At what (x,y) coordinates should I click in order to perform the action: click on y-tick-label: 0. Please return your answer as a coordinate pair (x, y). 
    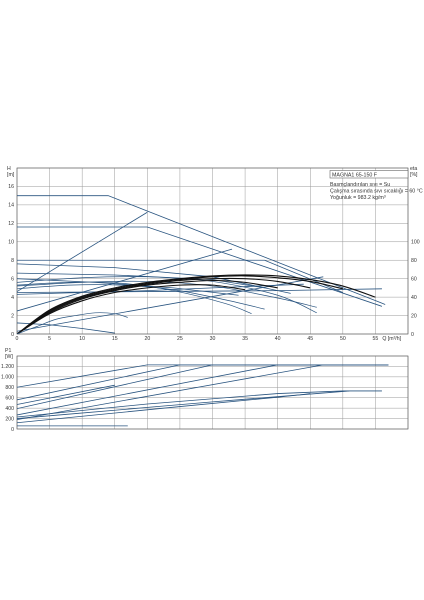
    Looking at the image, I should click on (12, 335).